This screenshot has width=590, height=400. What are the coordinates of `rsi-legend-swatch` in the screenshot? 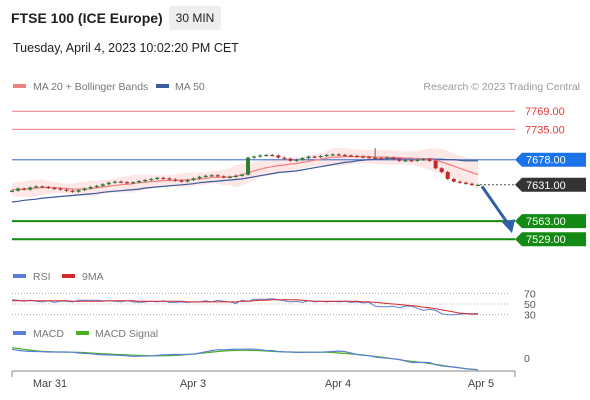 It's located at (19, 276).